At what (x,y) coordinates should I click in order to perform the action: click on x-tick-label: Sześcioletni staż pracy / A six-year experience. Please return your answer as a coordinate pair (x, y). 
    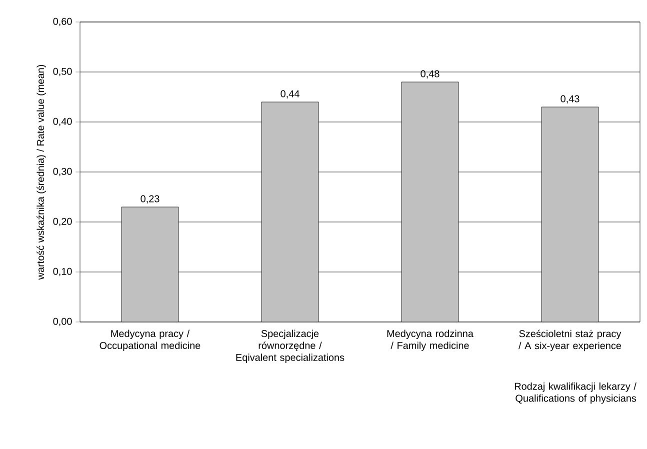
    Looking at the image, I should click on (570, 341).